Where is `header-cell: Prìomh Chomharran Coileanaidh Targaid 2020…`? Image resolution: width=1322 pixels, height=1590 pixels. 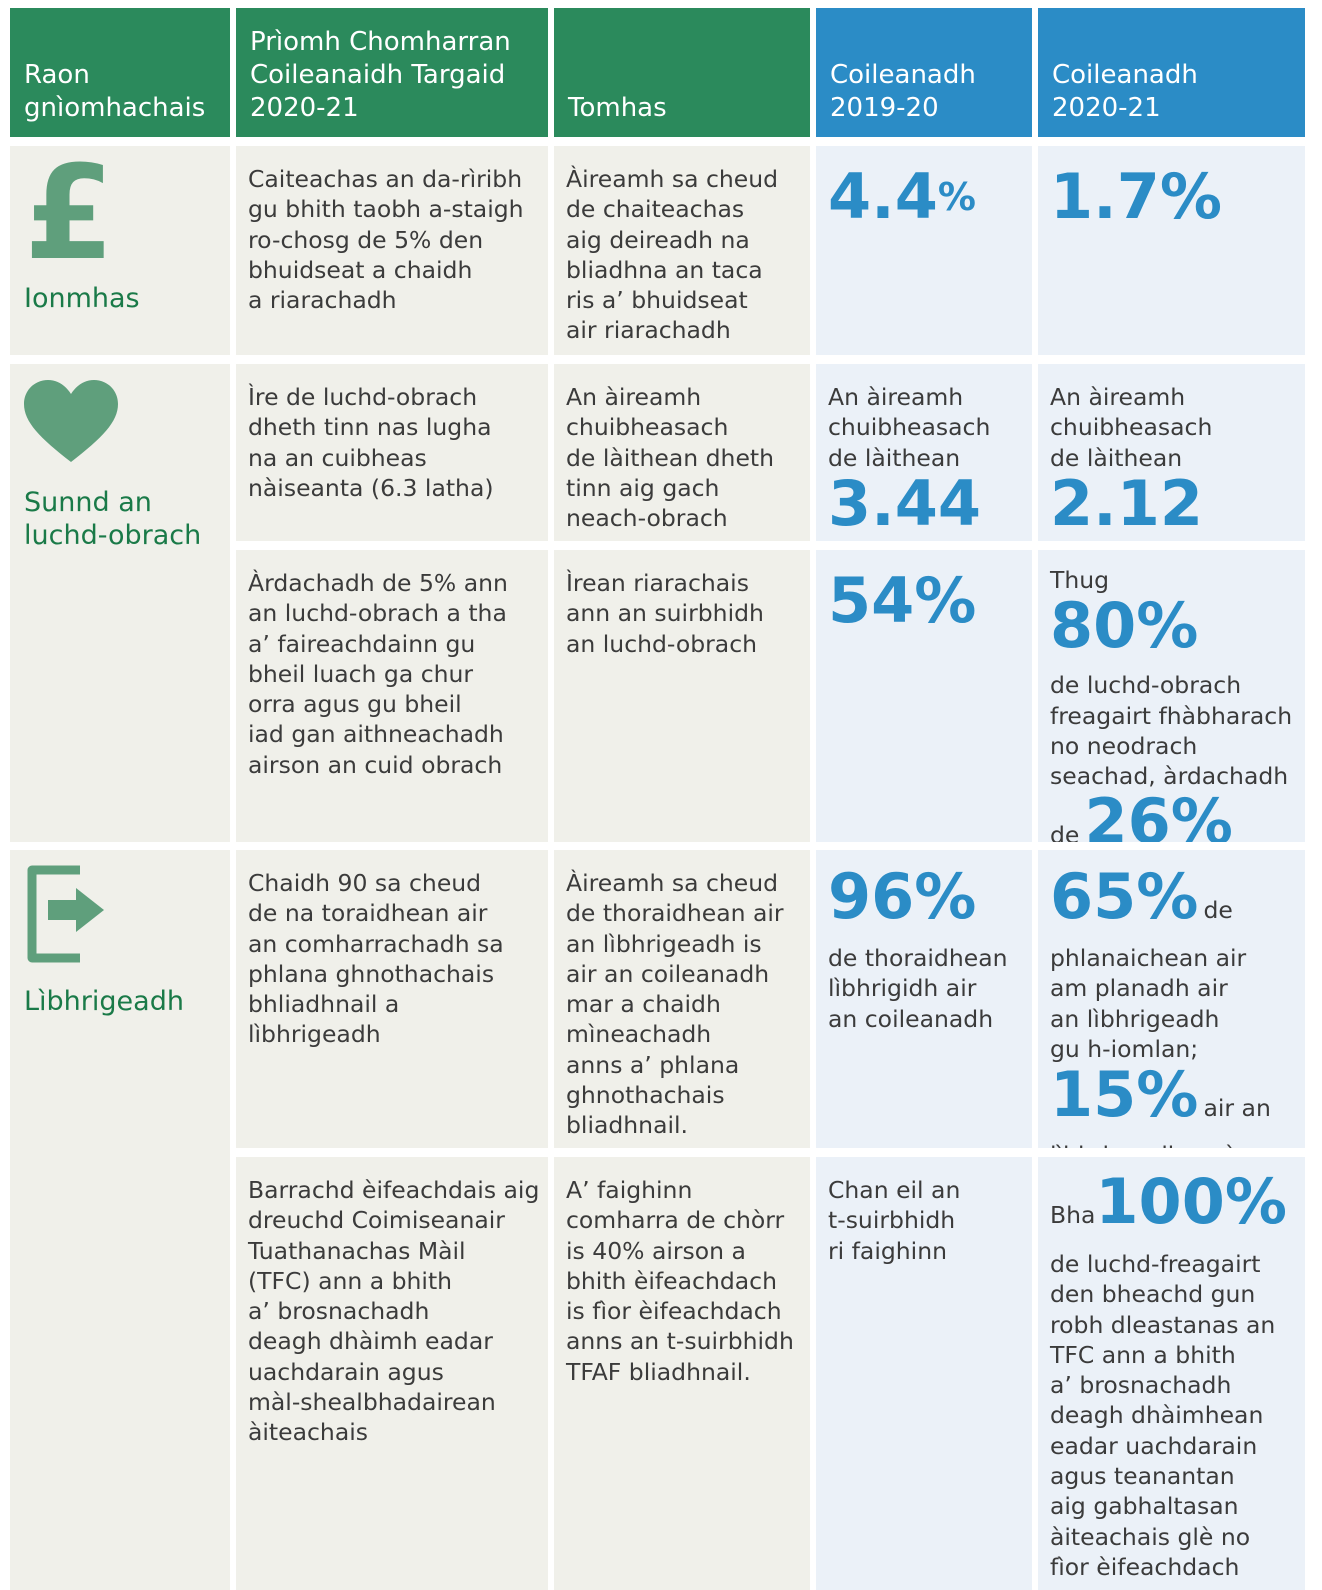 header-cell: Prìomh Chomharran Coileanaidh Targaid 2020… is located at coordinates (392, 72).